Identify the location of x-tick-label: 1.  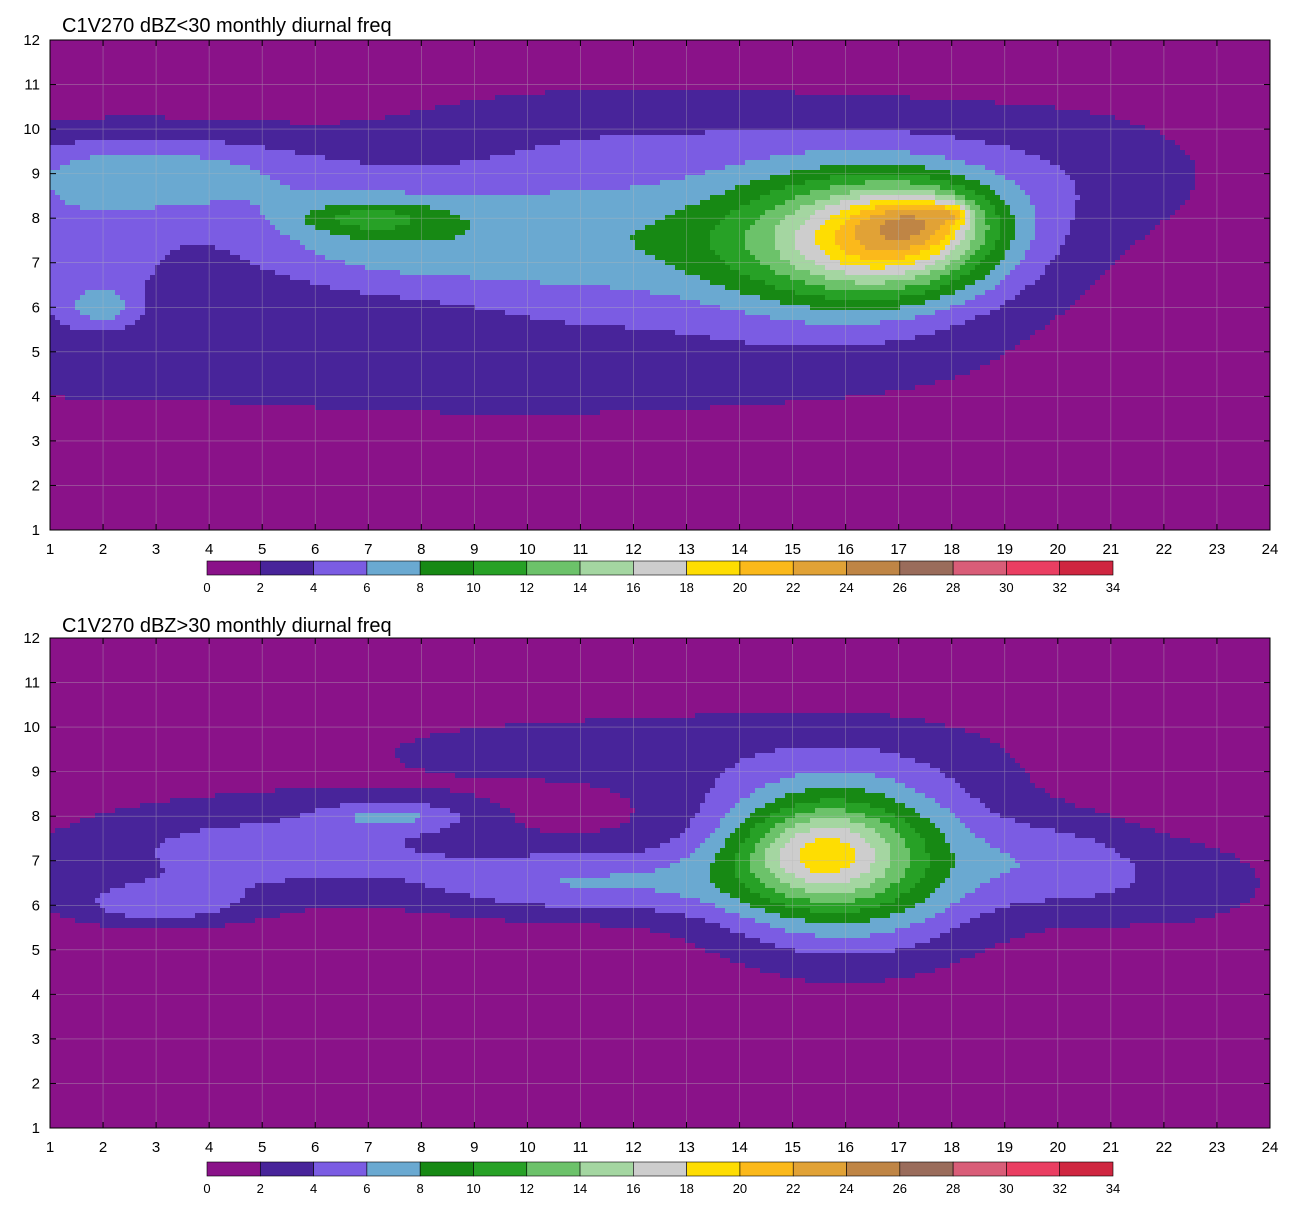
(50, 549).